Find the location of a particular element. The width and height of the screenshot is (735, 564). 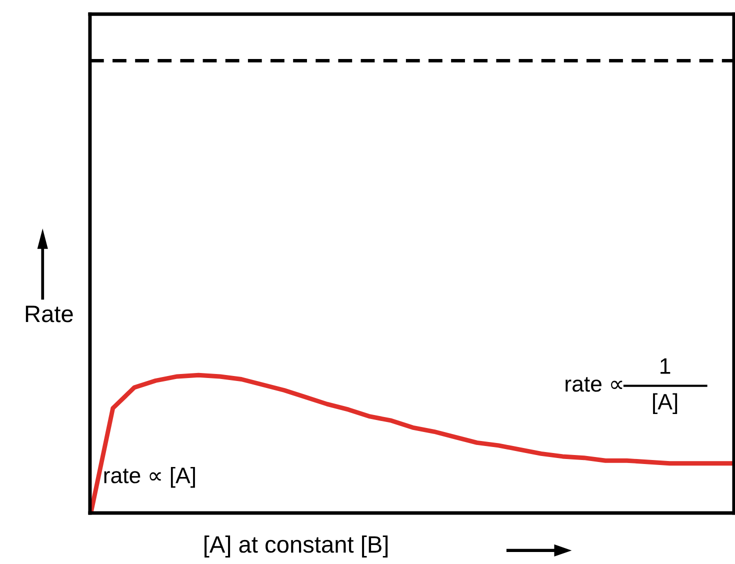

y-axis-title: Rate is located at coordinates (49, 314).